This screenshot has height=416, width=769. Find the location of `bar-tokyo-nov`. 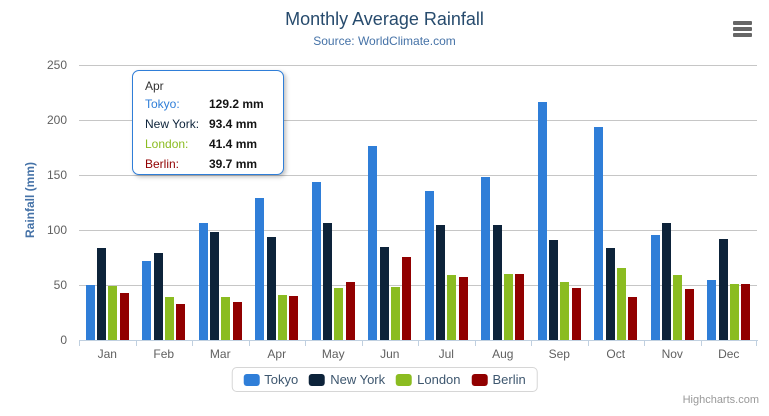

bar-tokyo-nov is located at coordinates (655, 287).